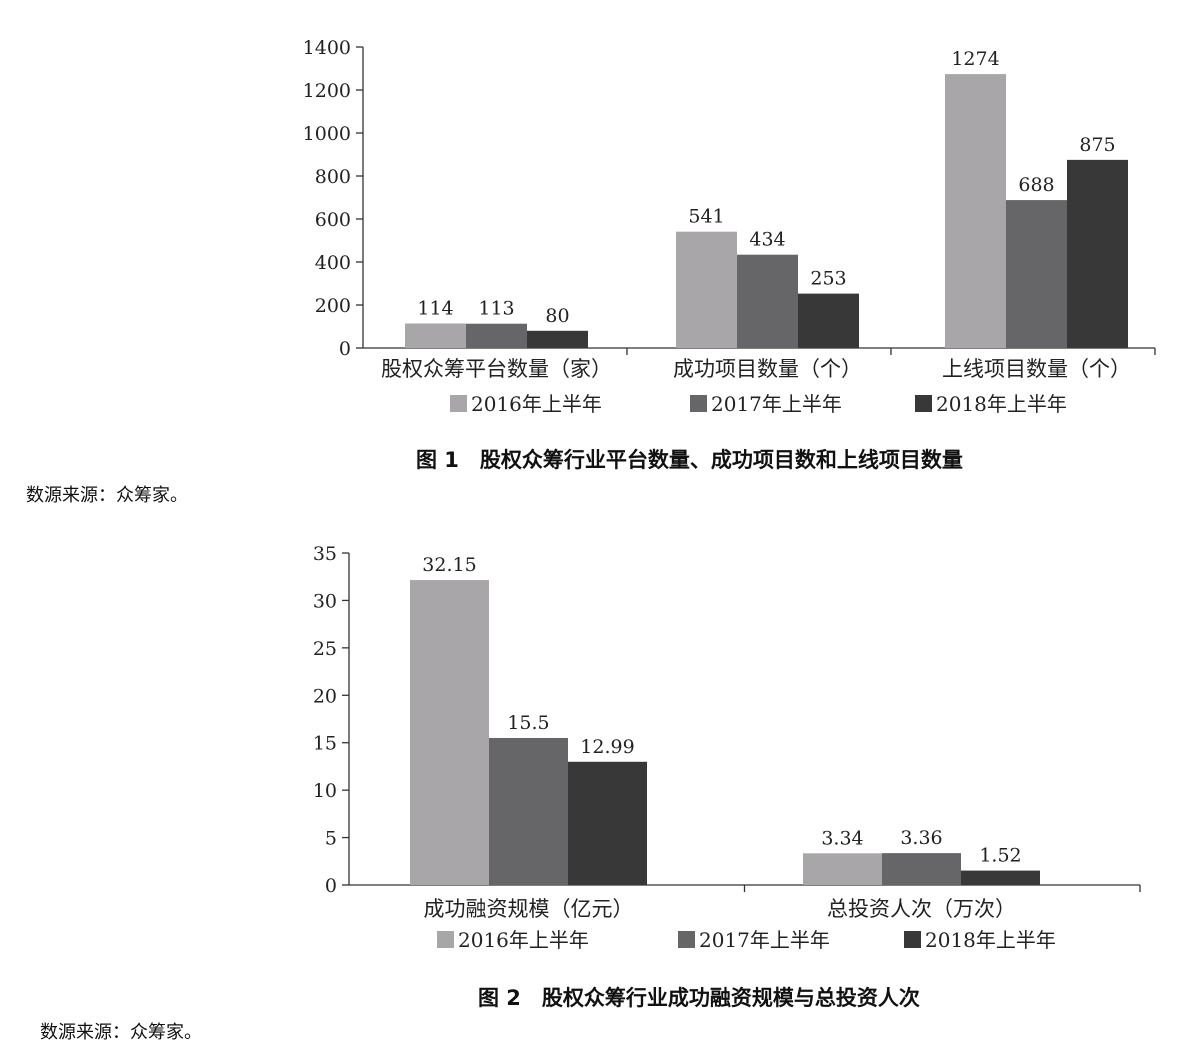  Describe the element at coordinates (689, 460) in the screenshot. I see `figure1-caption: 图 1 股权众筹行业平台数量、成功项目数和上线项目数量` at that location.